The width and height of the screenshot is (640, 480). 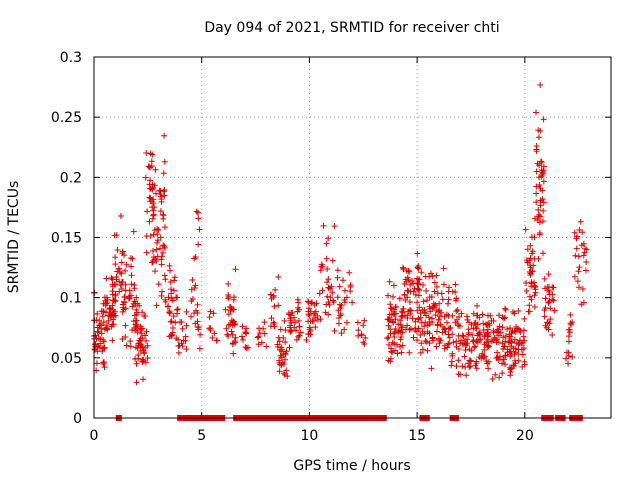 I want to click on x-tick-label: 15, so click(x=417, y=436).